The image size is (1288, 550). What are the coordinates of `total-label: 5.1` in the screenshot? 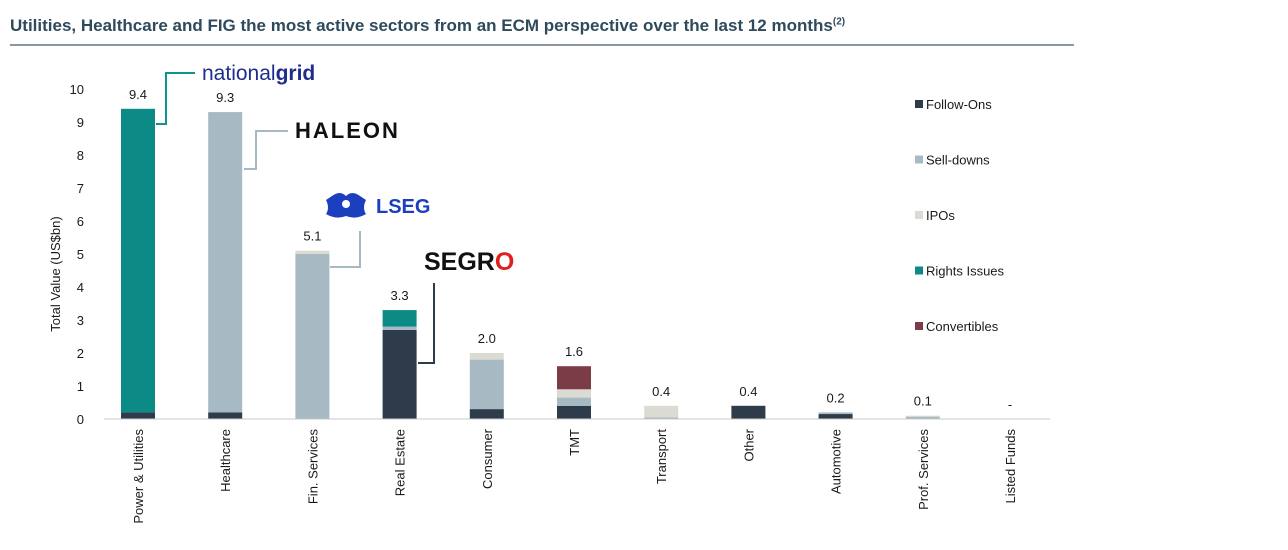 It's located at (312, 236).